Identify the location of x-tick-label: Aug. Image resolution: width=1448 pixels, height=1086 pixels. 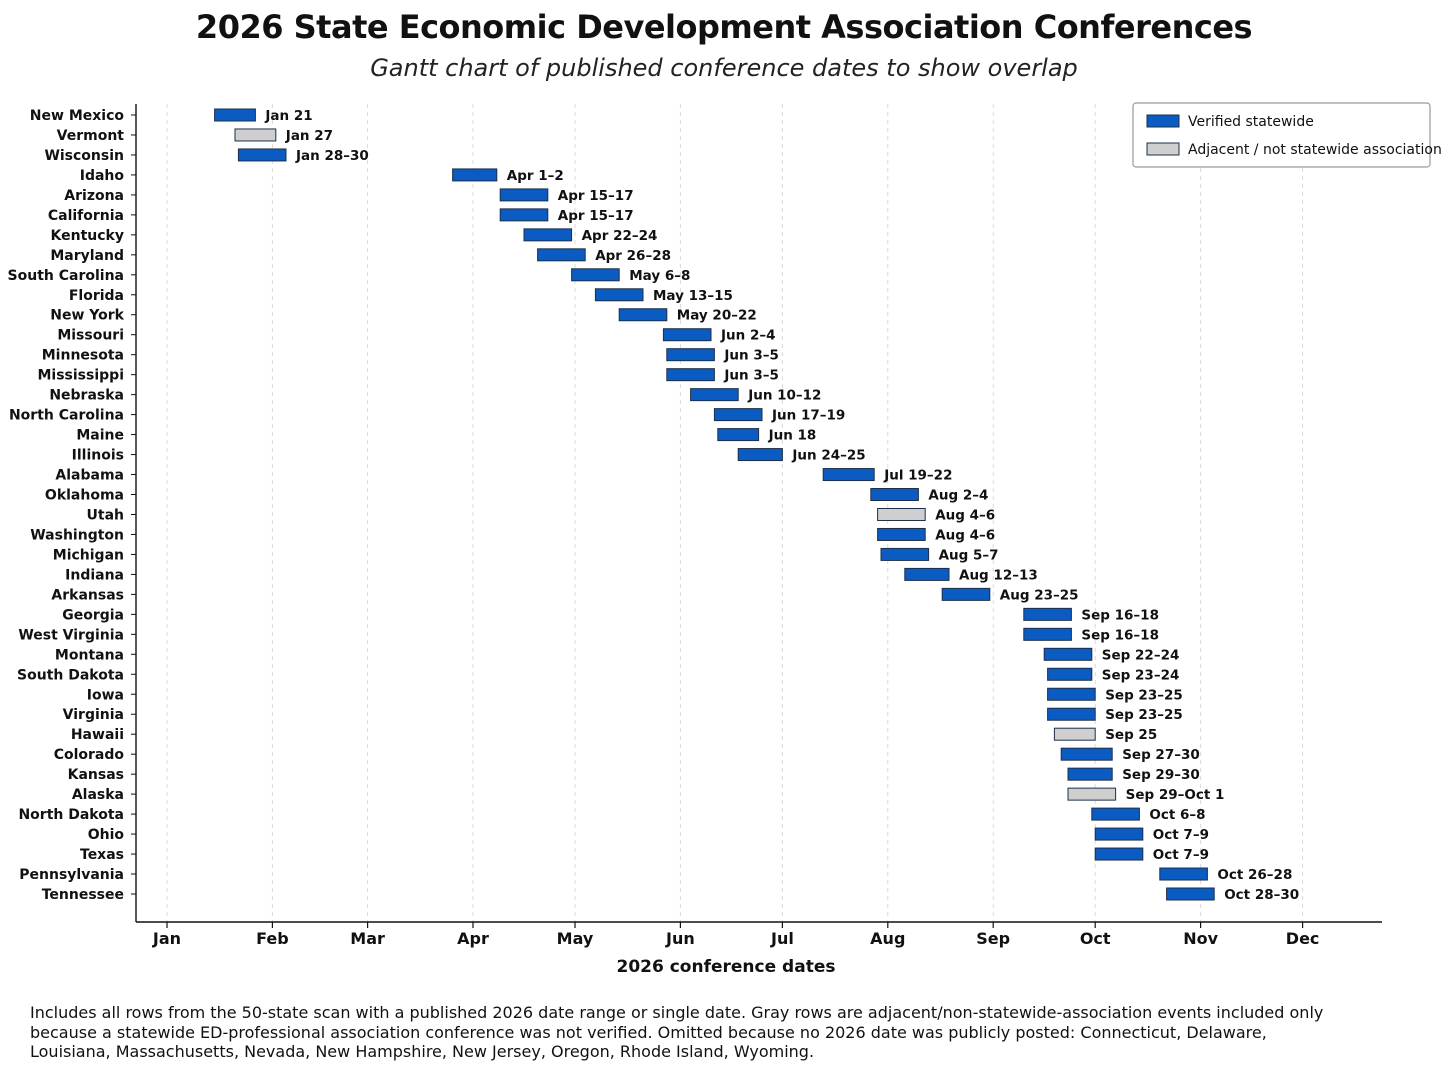
(887, 938).